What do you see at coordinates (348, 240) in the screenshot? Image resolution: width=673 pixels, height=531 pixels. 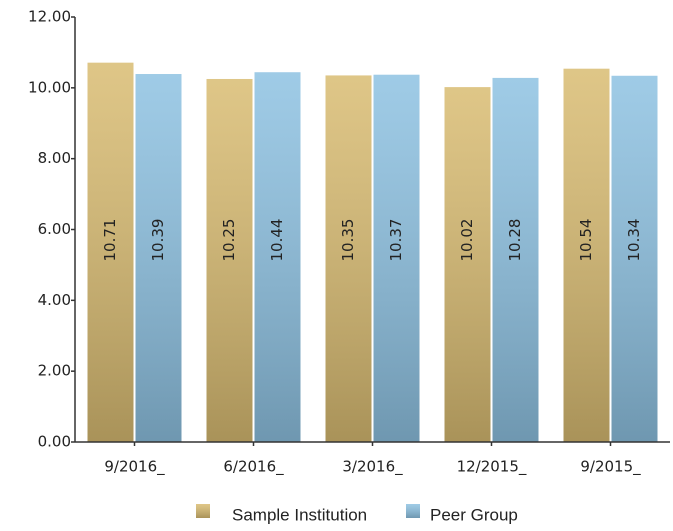 I see `data-label: 10.35` at bounding box center [348, 240].